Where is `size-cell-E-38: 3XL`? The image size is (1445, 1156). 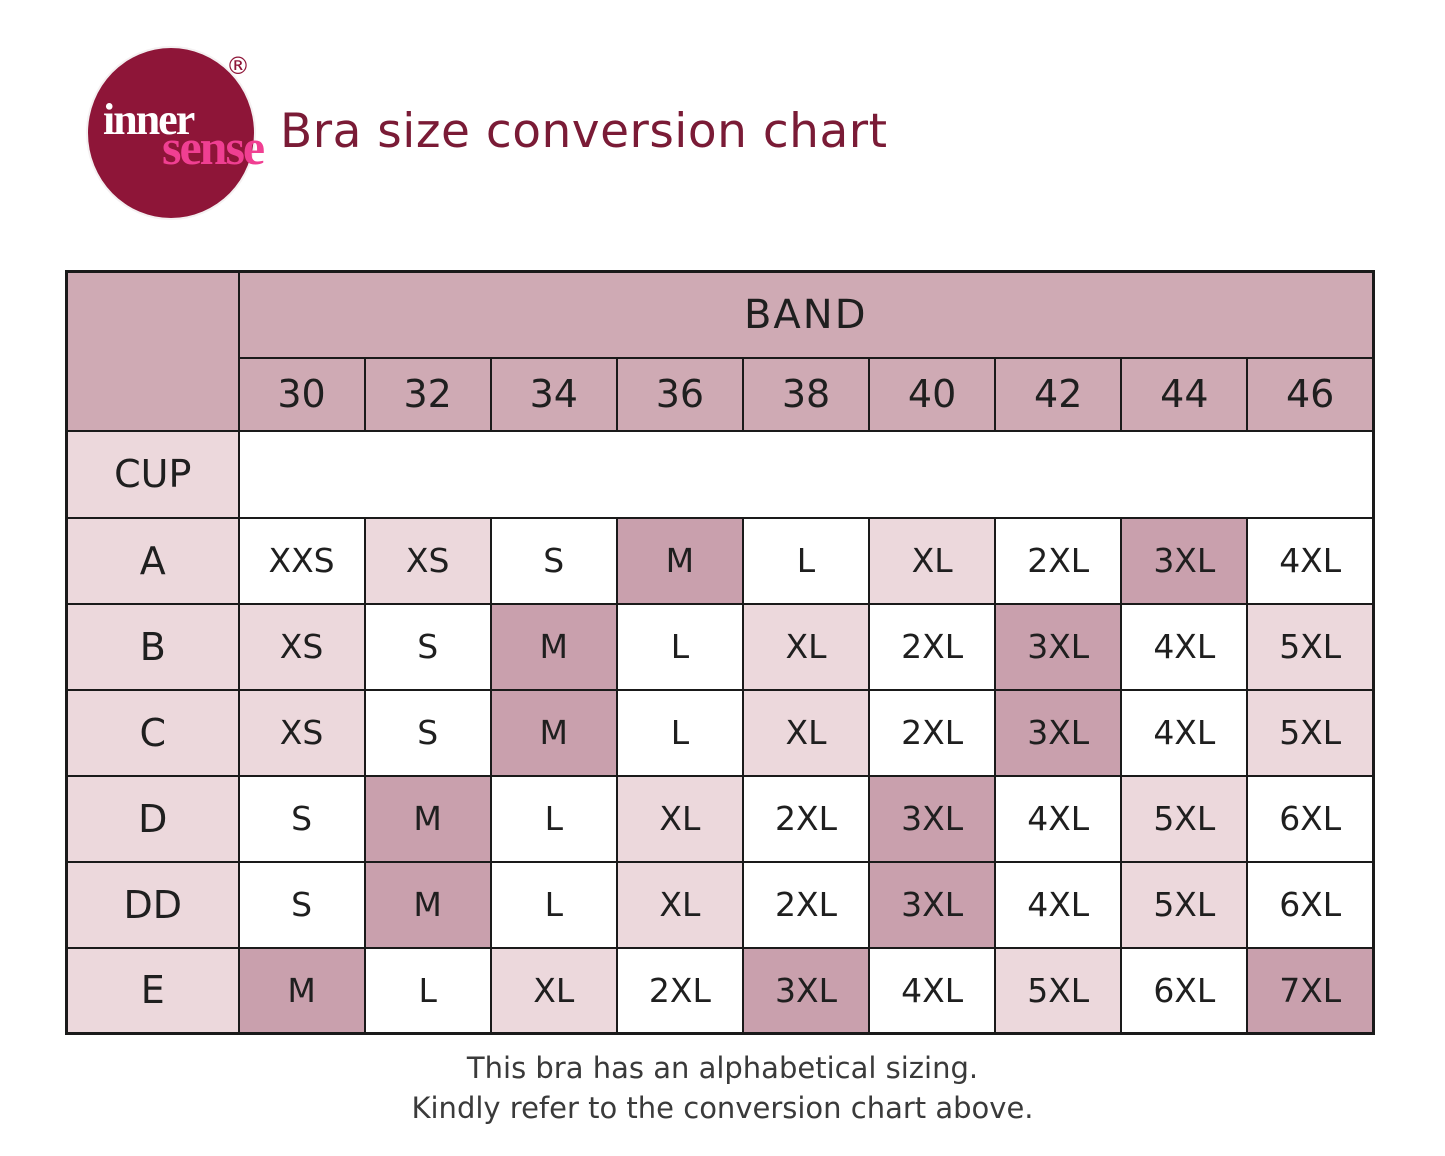 size-cell-E-38: 3XL is located at coordinates (806, 990).